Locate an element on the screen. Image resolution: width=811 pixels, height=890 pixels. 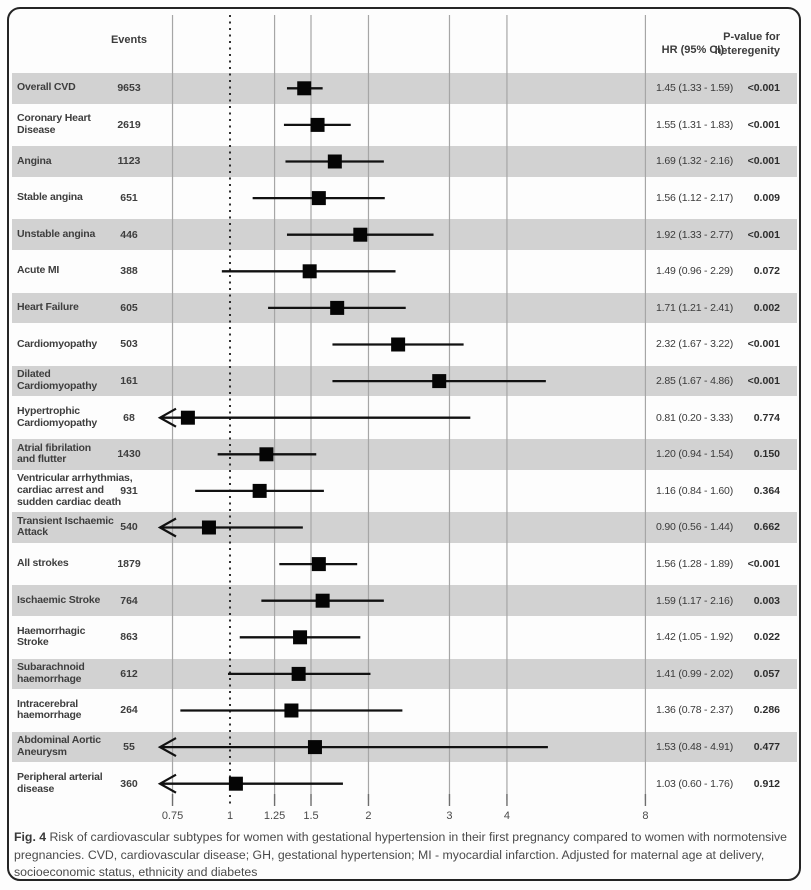
pvalue-header-line1: P-value for is located at coordinates (751, 37).